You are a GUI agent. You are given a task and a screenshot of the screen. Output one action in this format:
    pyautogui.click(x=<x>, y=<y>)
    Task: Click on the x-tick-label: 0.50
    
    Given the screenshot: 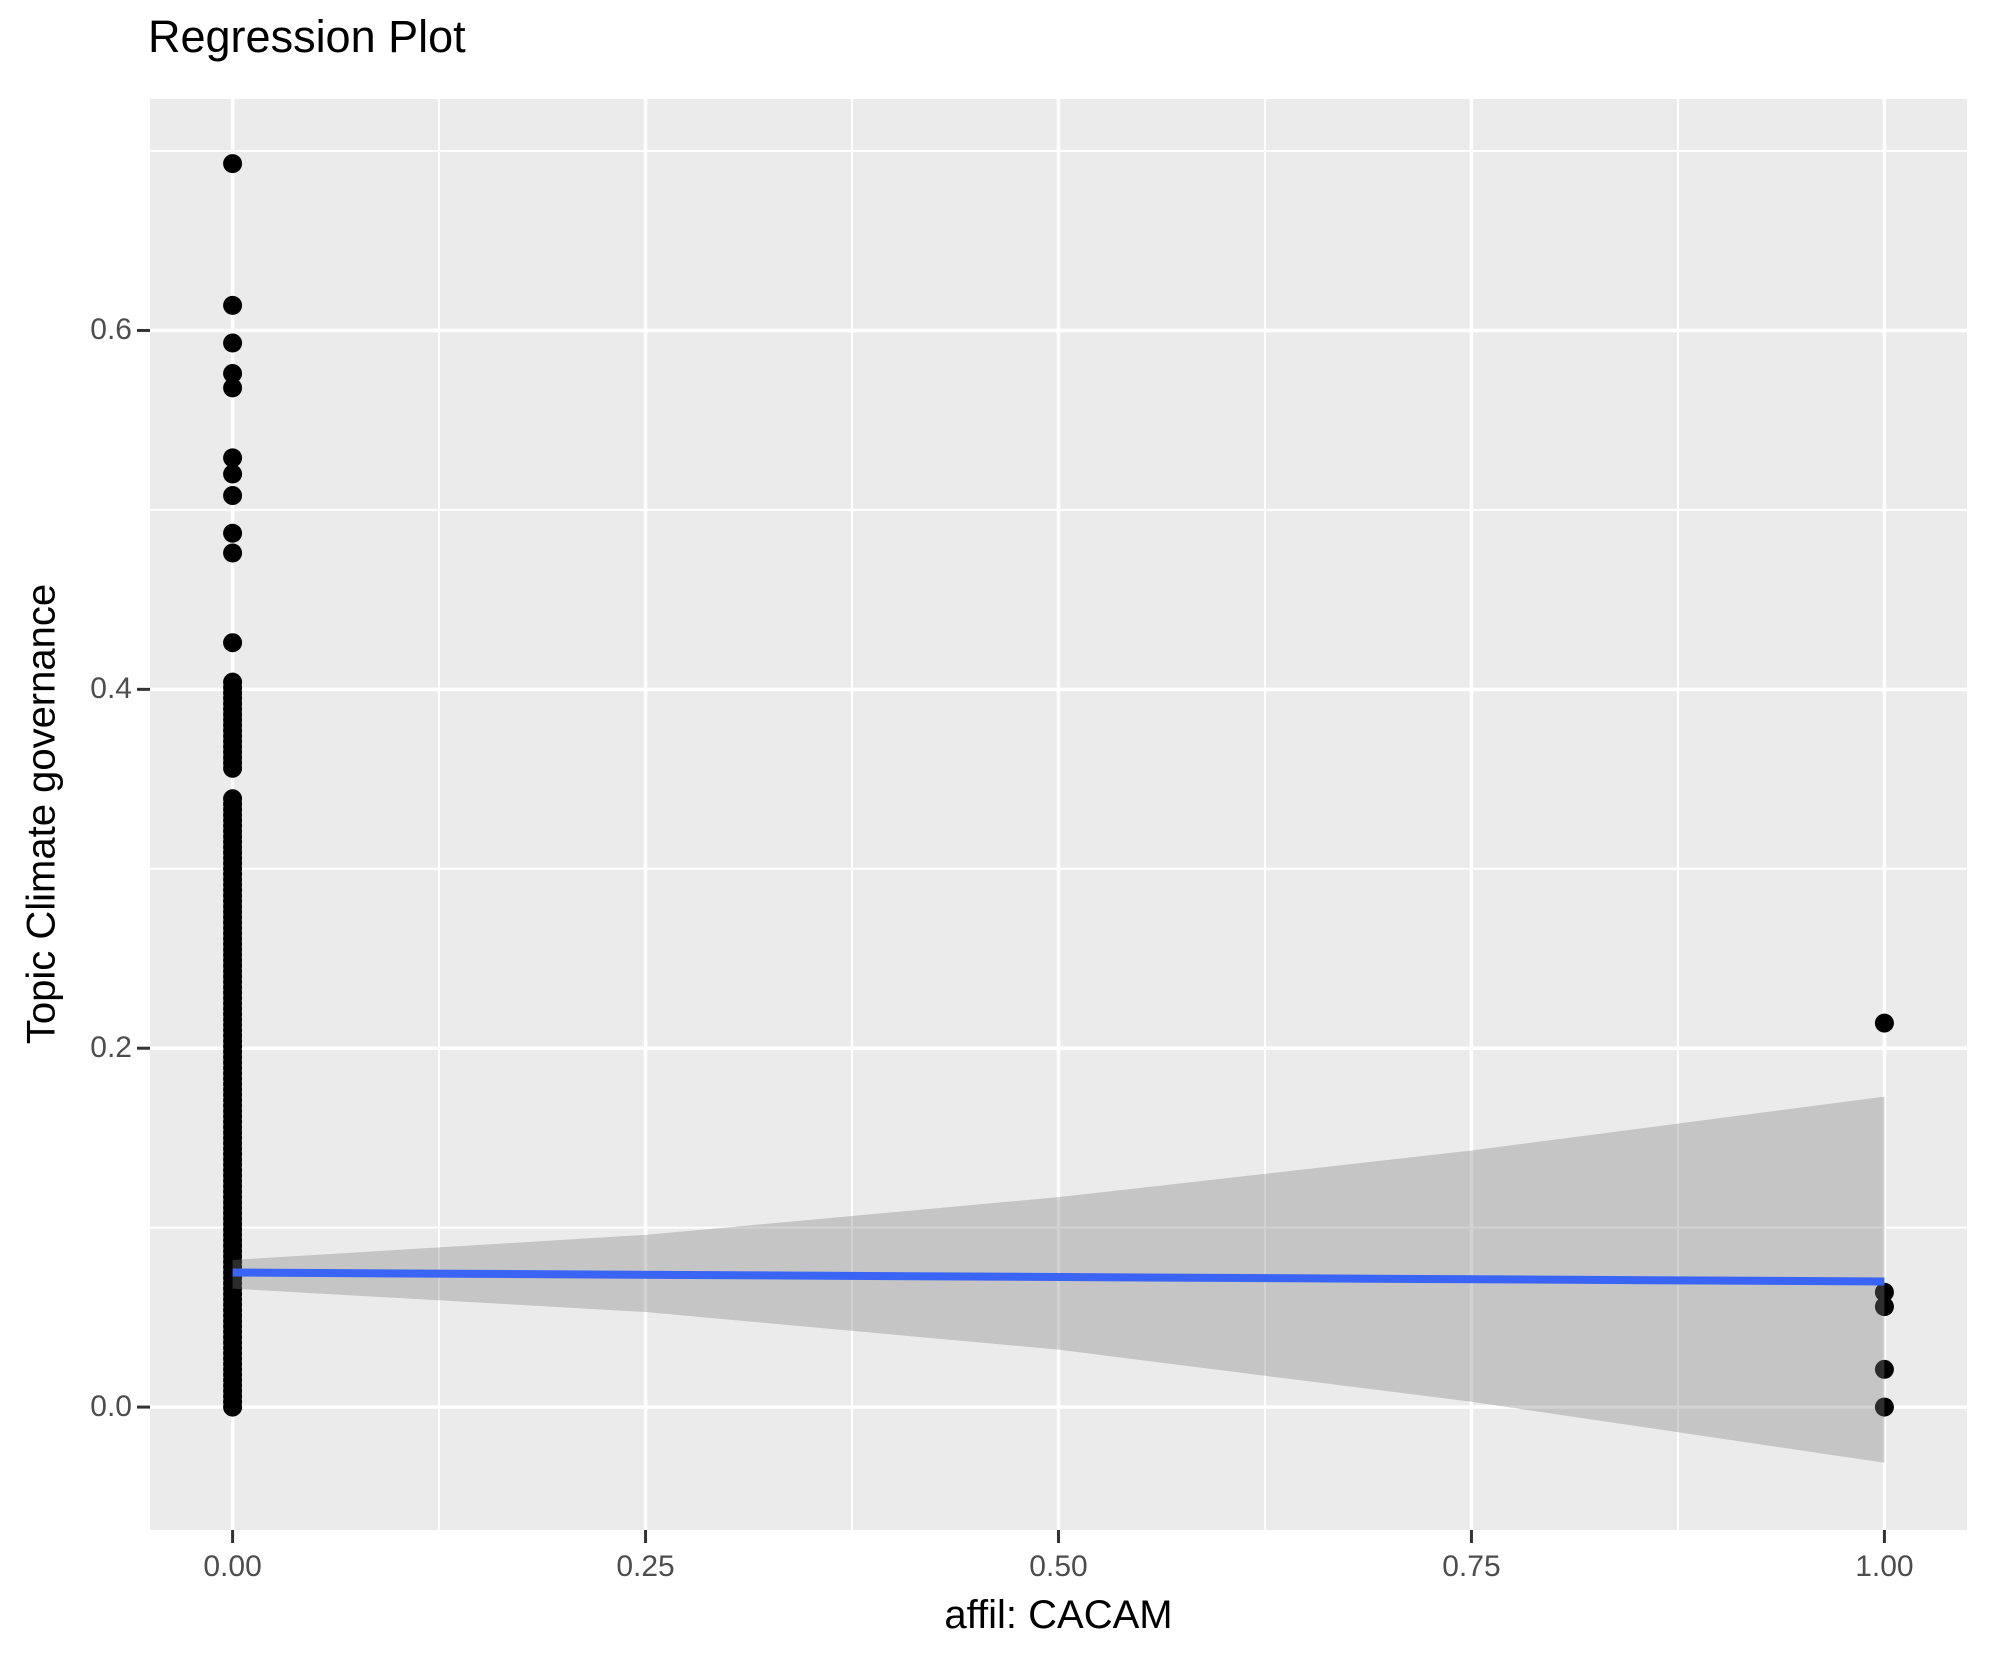 What is the action you would take?
    pyautogui.click(x=1058, y=1566)
    